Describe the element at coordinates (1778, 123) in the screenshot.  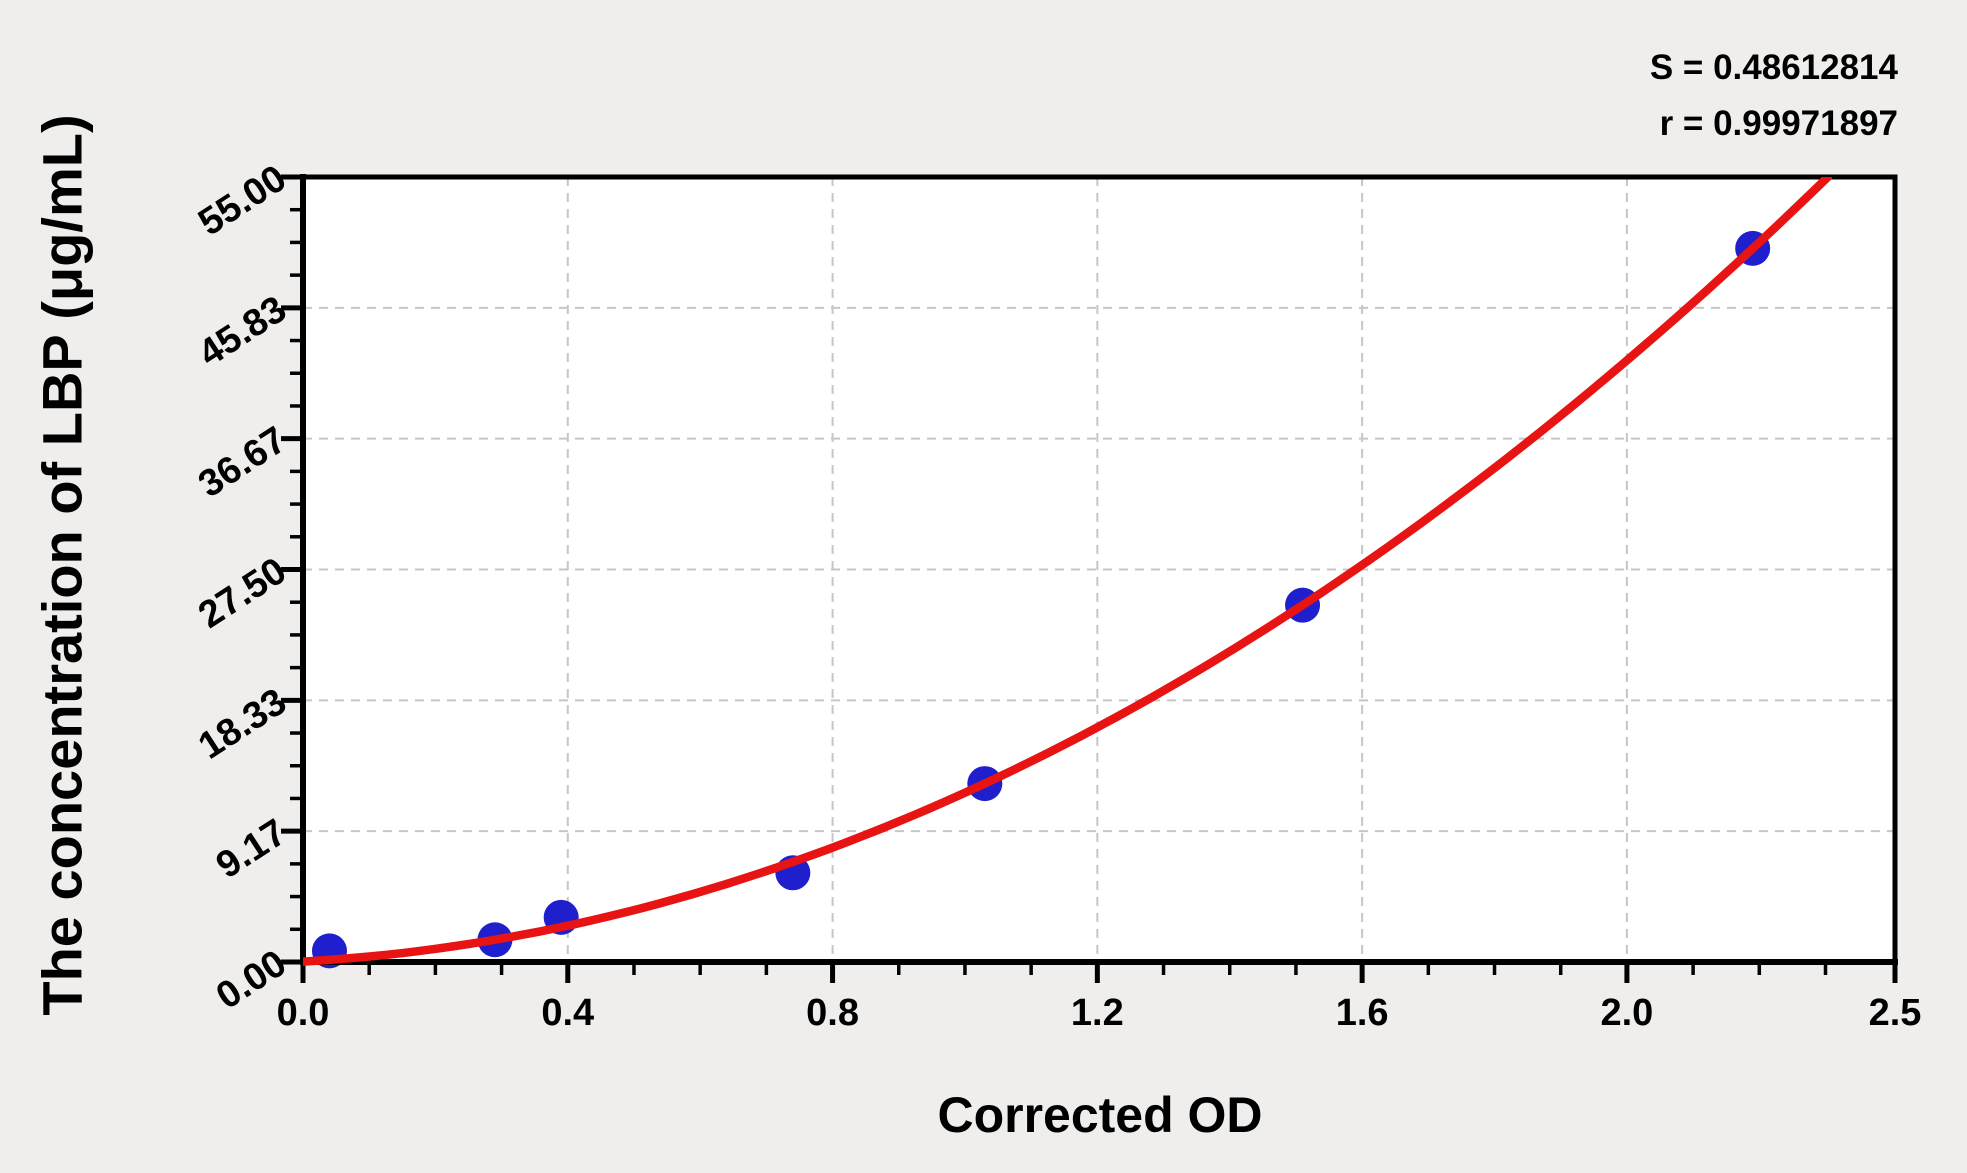
I see `r-value: r = 0.99971897` at that location.